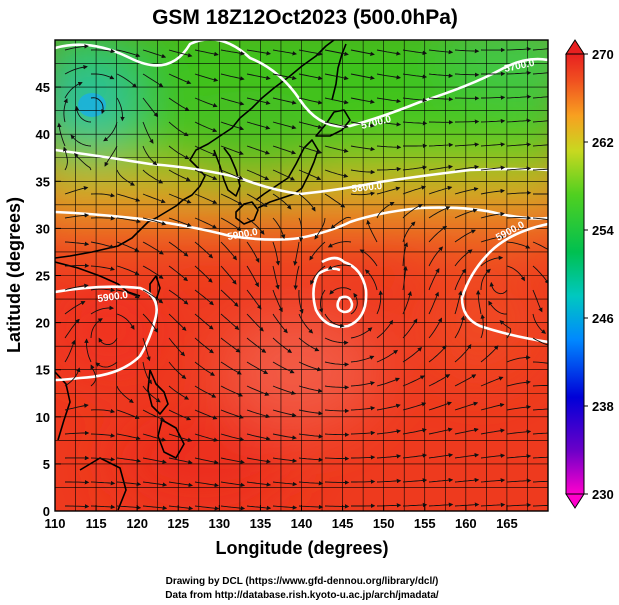 The image size is (619, 605). I want to click on y-axis: 0 5 10 15 20 25 30 35 40 45, so click(48, 299).